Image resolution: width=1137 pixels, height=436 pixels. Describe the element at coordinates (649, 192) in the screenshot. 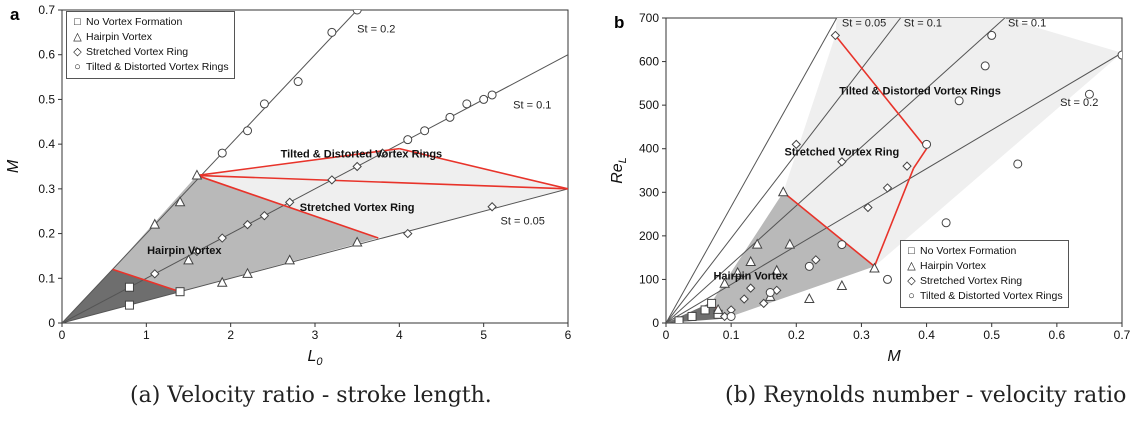

I see `y-tick-label: 300` at that location.